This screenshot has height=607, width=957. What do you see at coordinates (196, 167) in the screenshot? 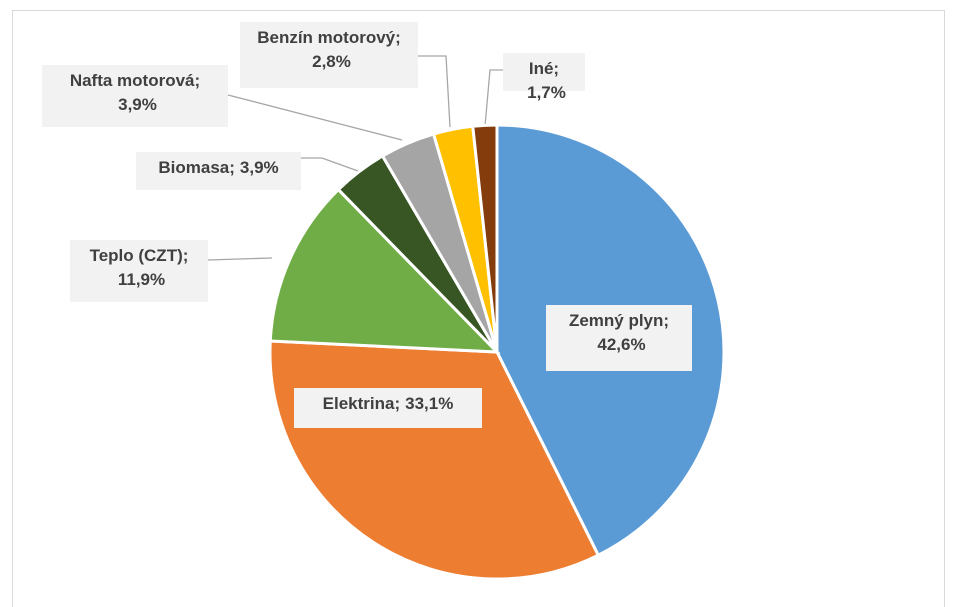
I see `label-category: Biomasa;` at bounding box center [196, 167].